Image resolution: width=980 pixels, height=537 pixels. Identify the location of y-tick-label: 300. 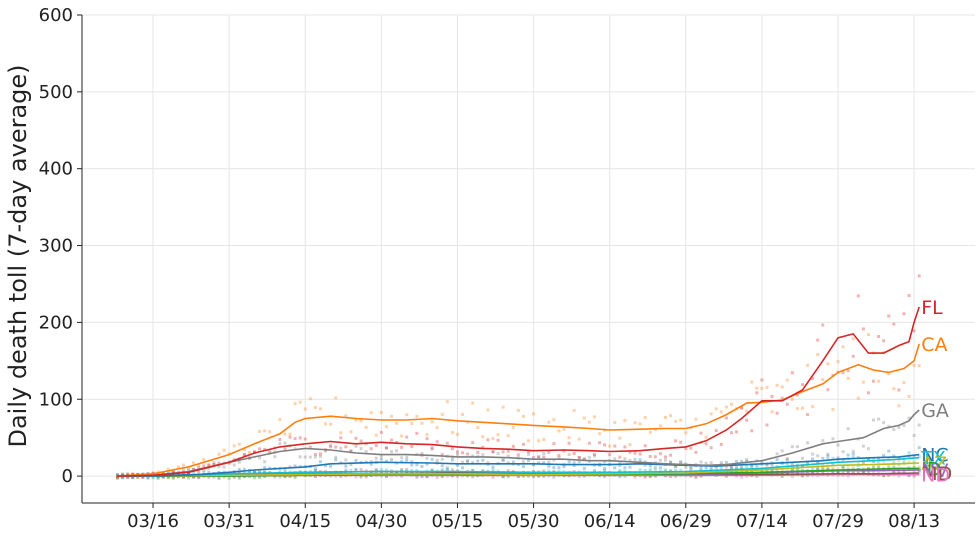
(56, 246).